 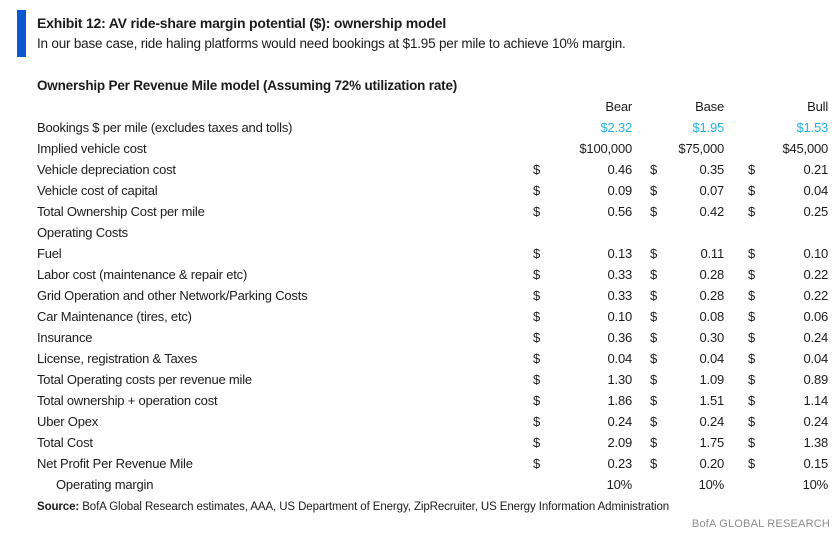 What do you see at coordinates (285, 106) in the screenshot?
I see `header-empty-cell` at bounding box center [285, 106].